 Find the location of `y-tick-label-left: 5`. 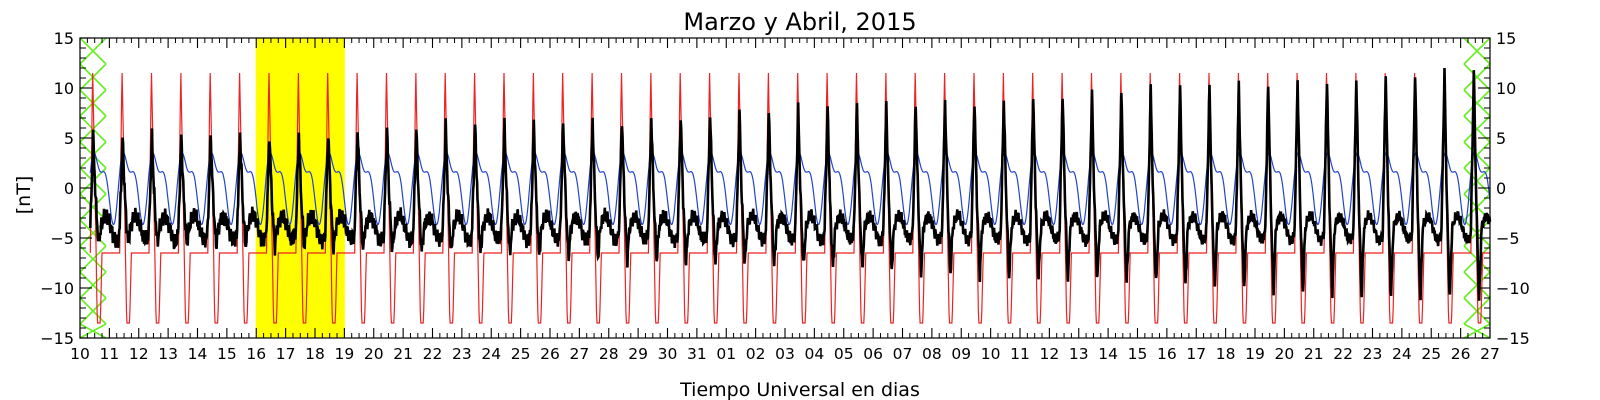

y-tick-label-left: 5 is located at coordinates (69, 138).